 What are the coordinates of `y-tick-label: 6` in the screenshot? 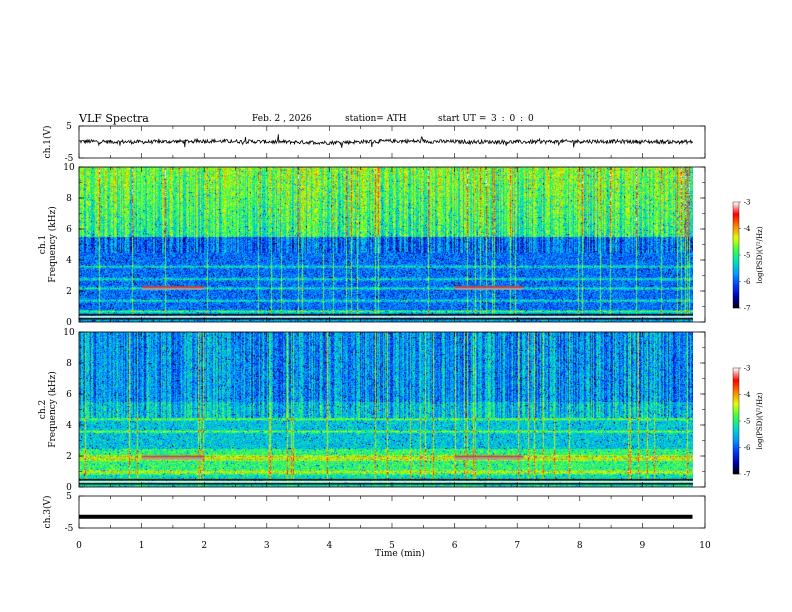 It's located at (69, 230).